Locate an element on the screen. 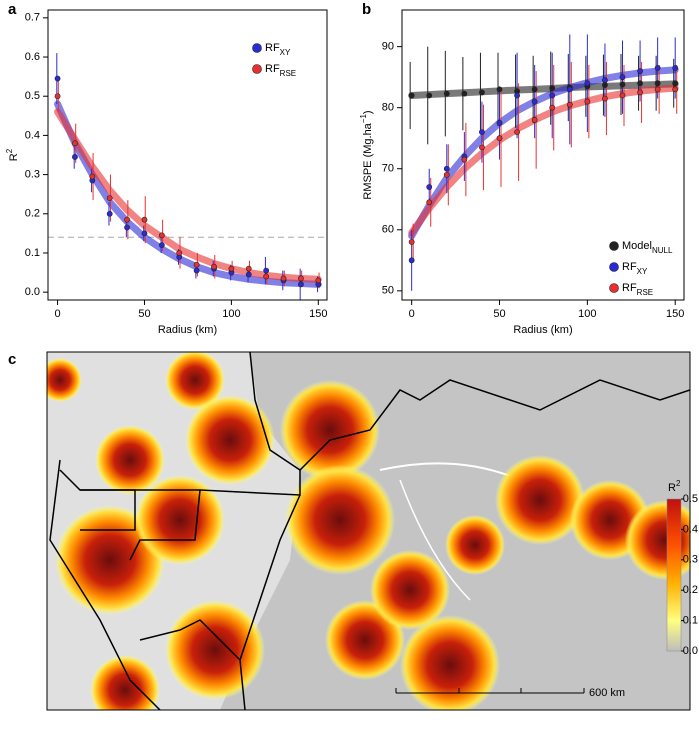 This screenshot has height=739, width=699. colorbar is located at coordinates (674, 575).